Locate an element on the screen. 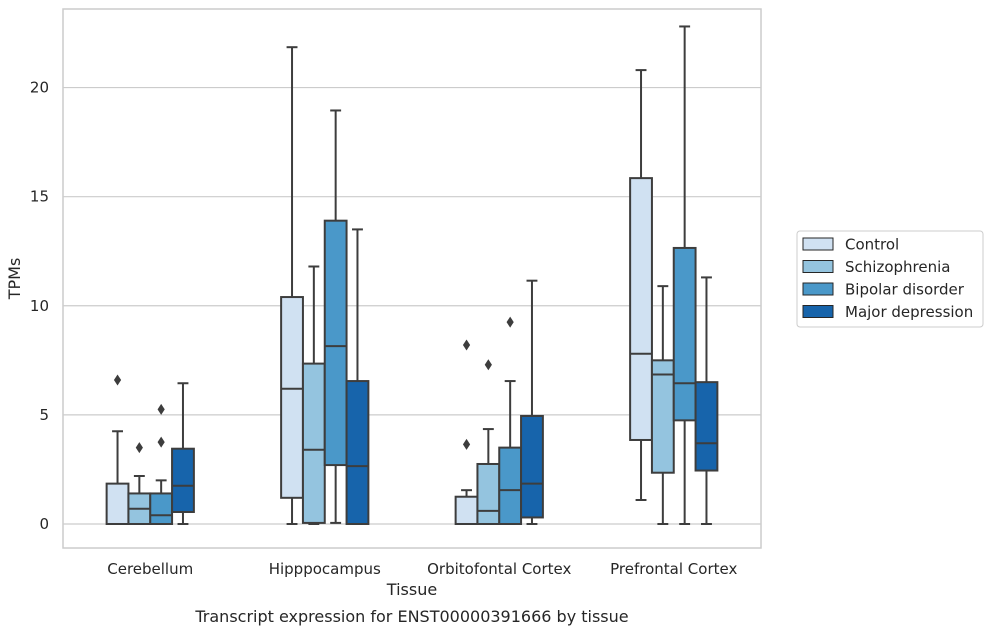 This screenshot has width=993, height=634. legend-item: Control is located at coordinates (850, 245).